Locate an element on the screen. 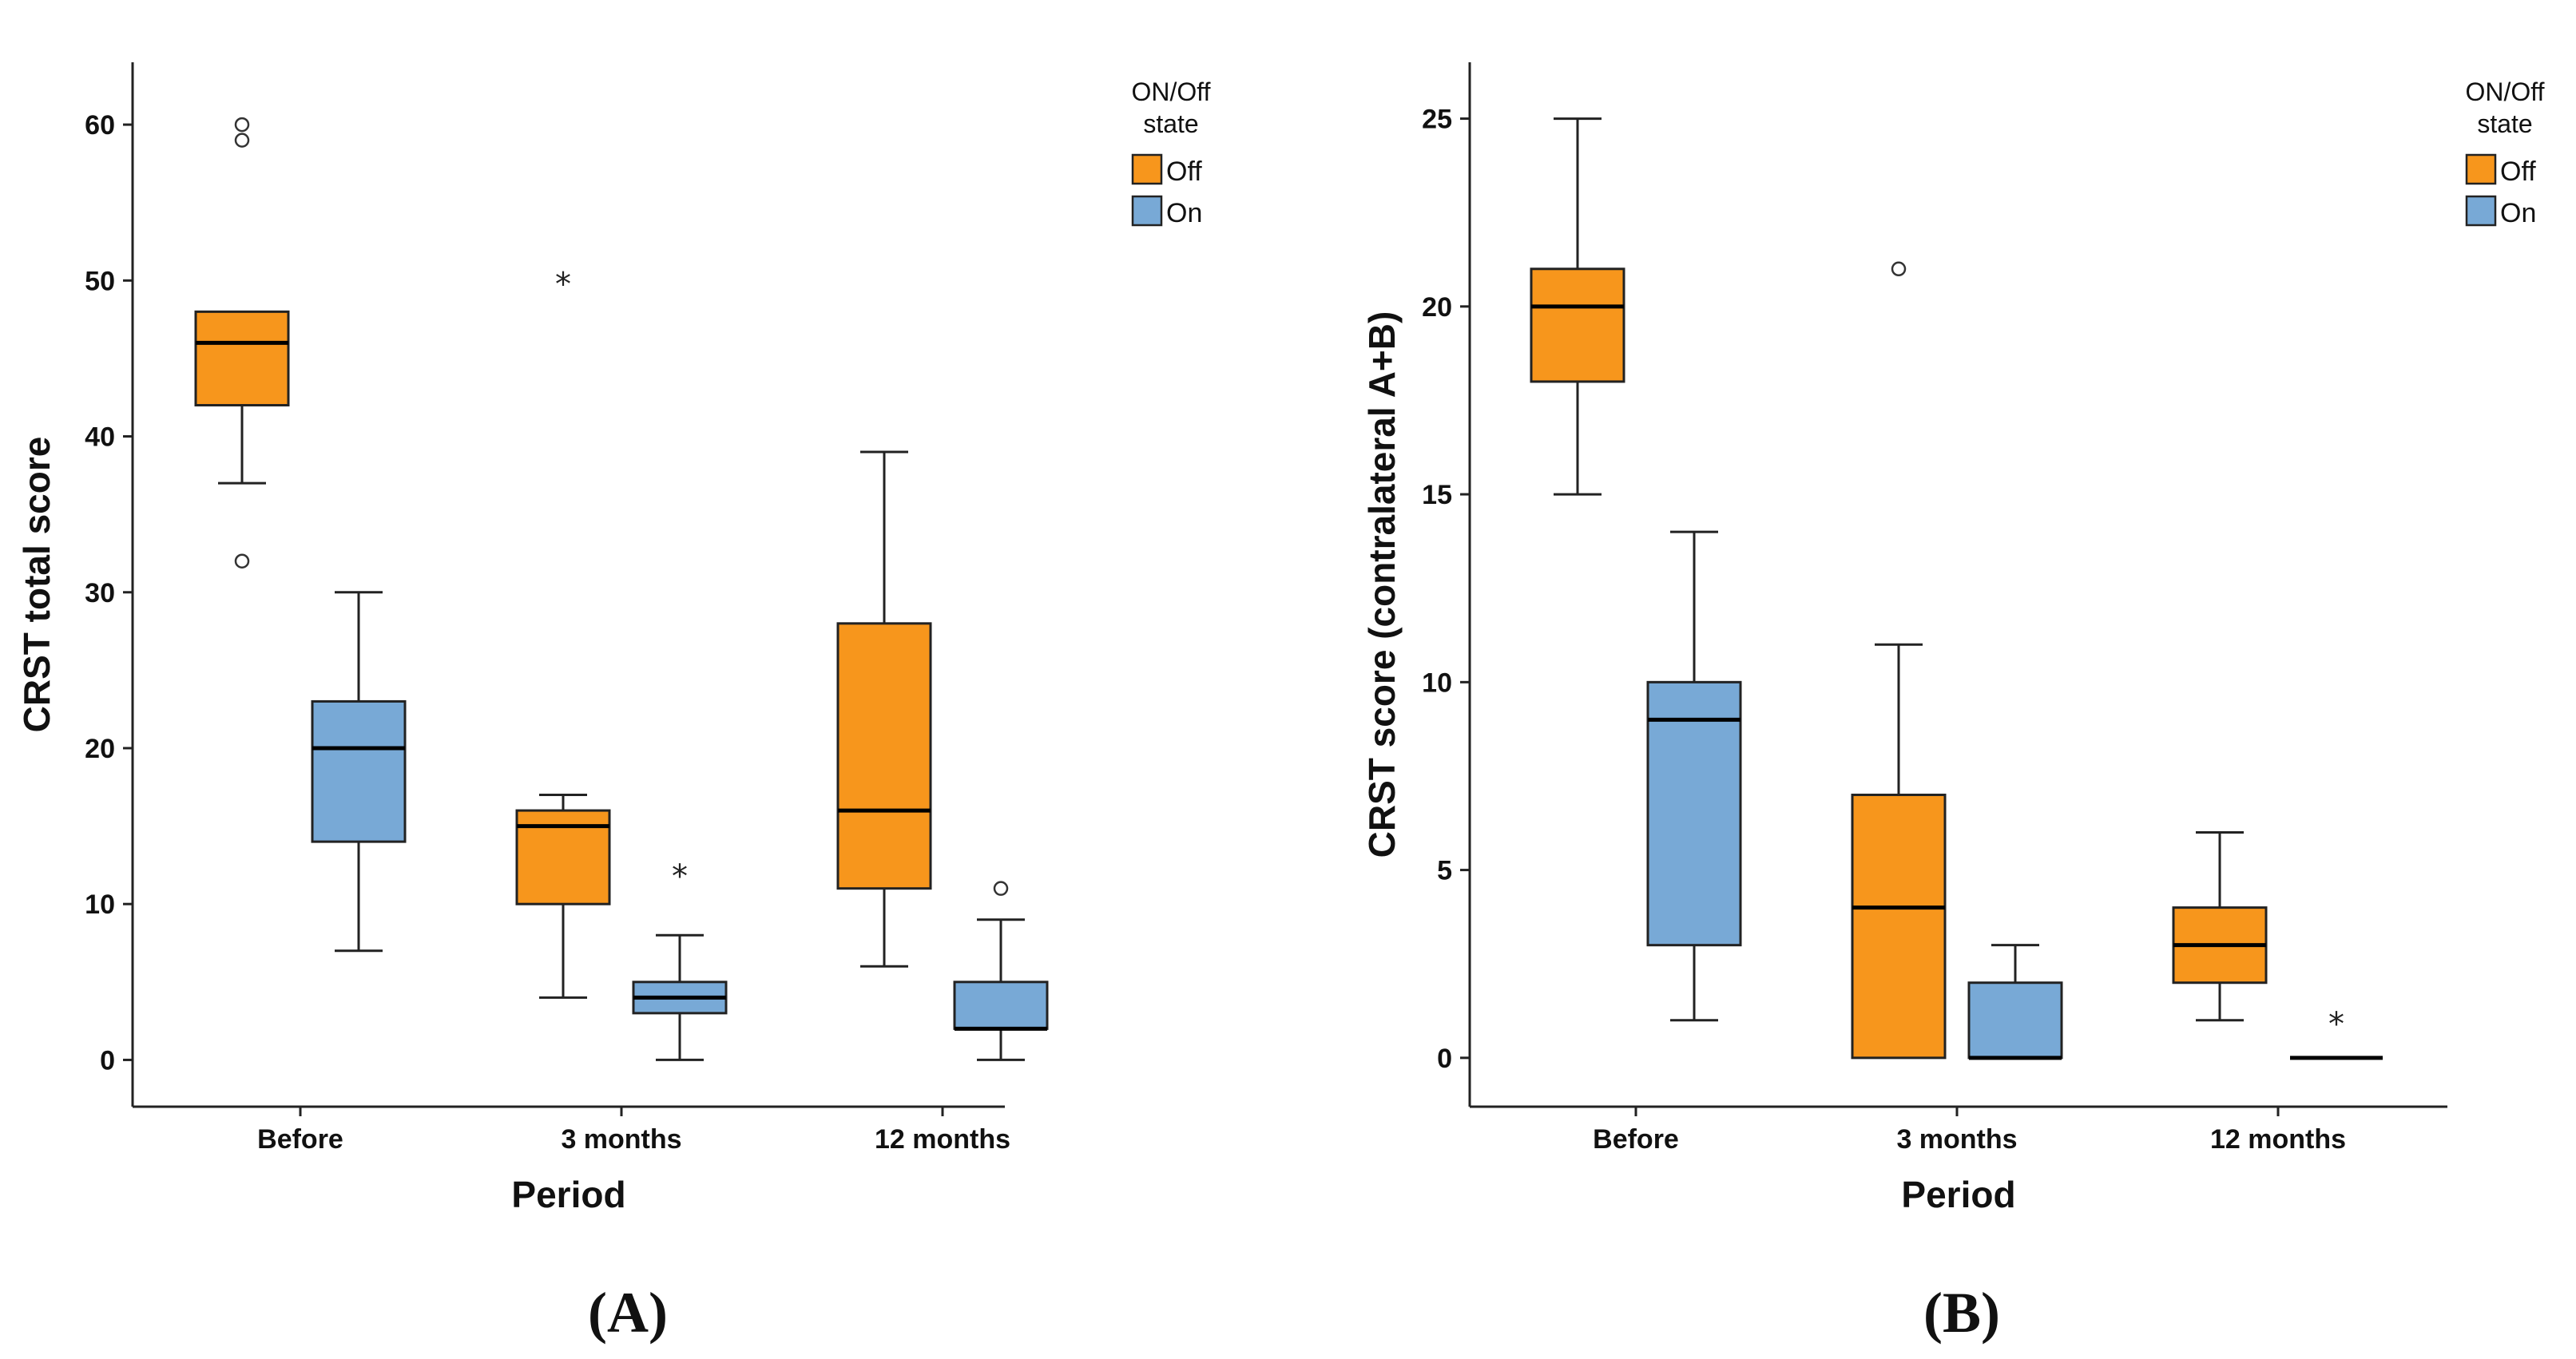 The image size is (2576, 1359). y-tick-label: 30 is located at coordinates (100, 593).